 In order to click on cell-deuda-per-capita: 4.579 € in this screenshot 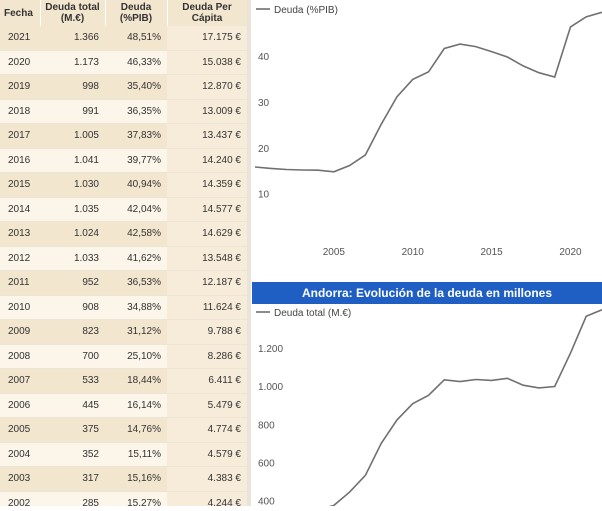, I will do `click(207, 454)`.